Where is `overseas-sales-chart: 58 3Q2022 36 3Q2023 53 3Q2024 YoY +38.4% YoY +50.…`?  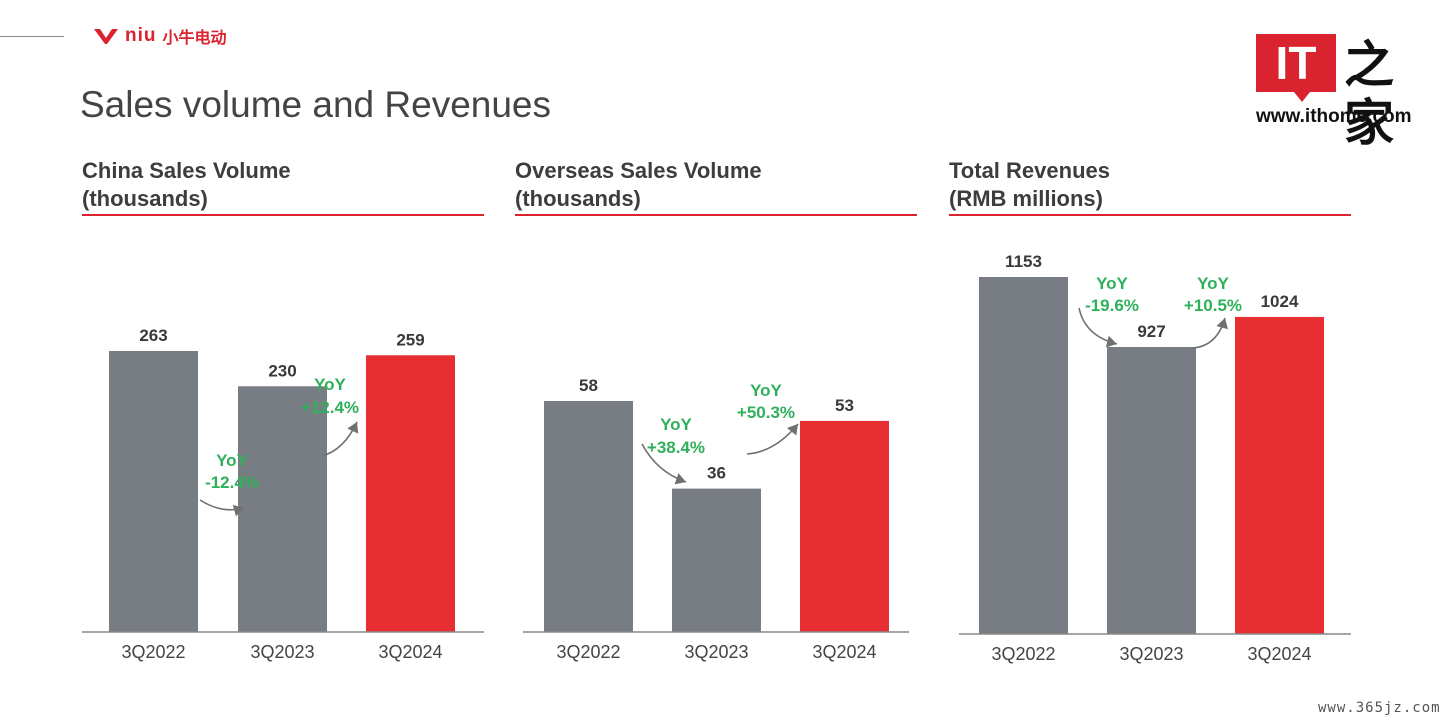 overseas-sales-chart: 58 3Q2022 36 3Q2023 53 3Q2024 YoY +38.4% YoY +50.… is located at coordinates (716, 519).